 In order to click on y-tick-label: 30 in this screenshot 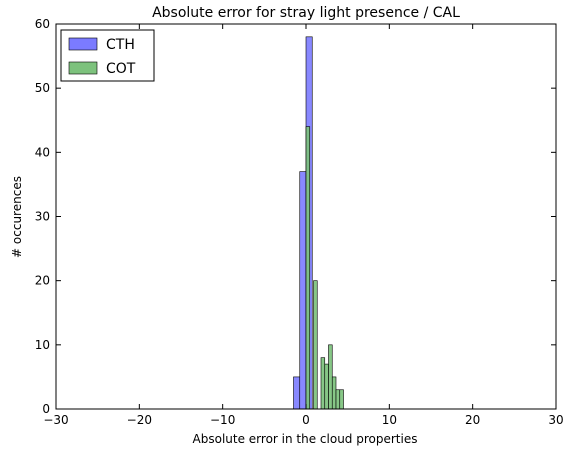, I will do `click(42, 217)`.